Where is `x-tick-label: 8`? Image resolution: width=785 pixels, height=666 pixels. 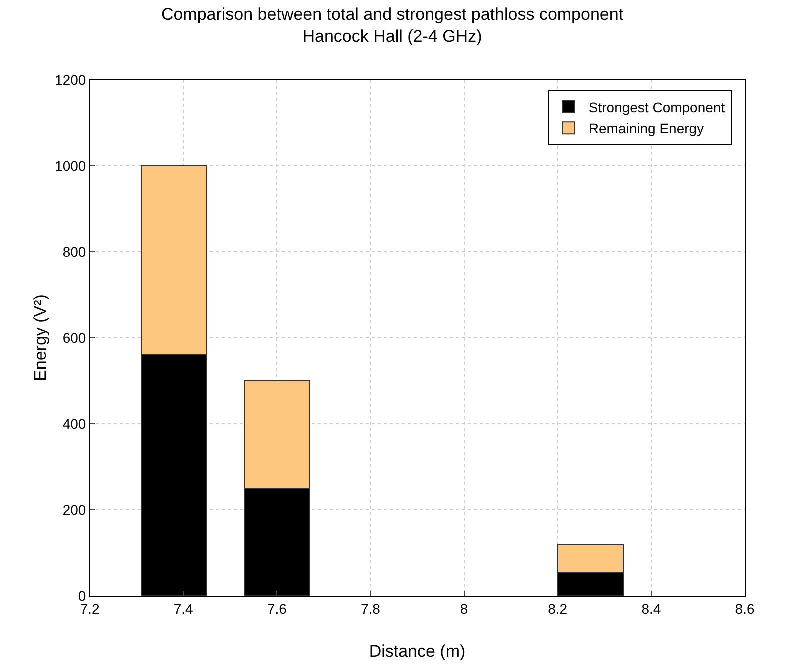
x-tick-label: 8 is located at coordinates (464, 608).